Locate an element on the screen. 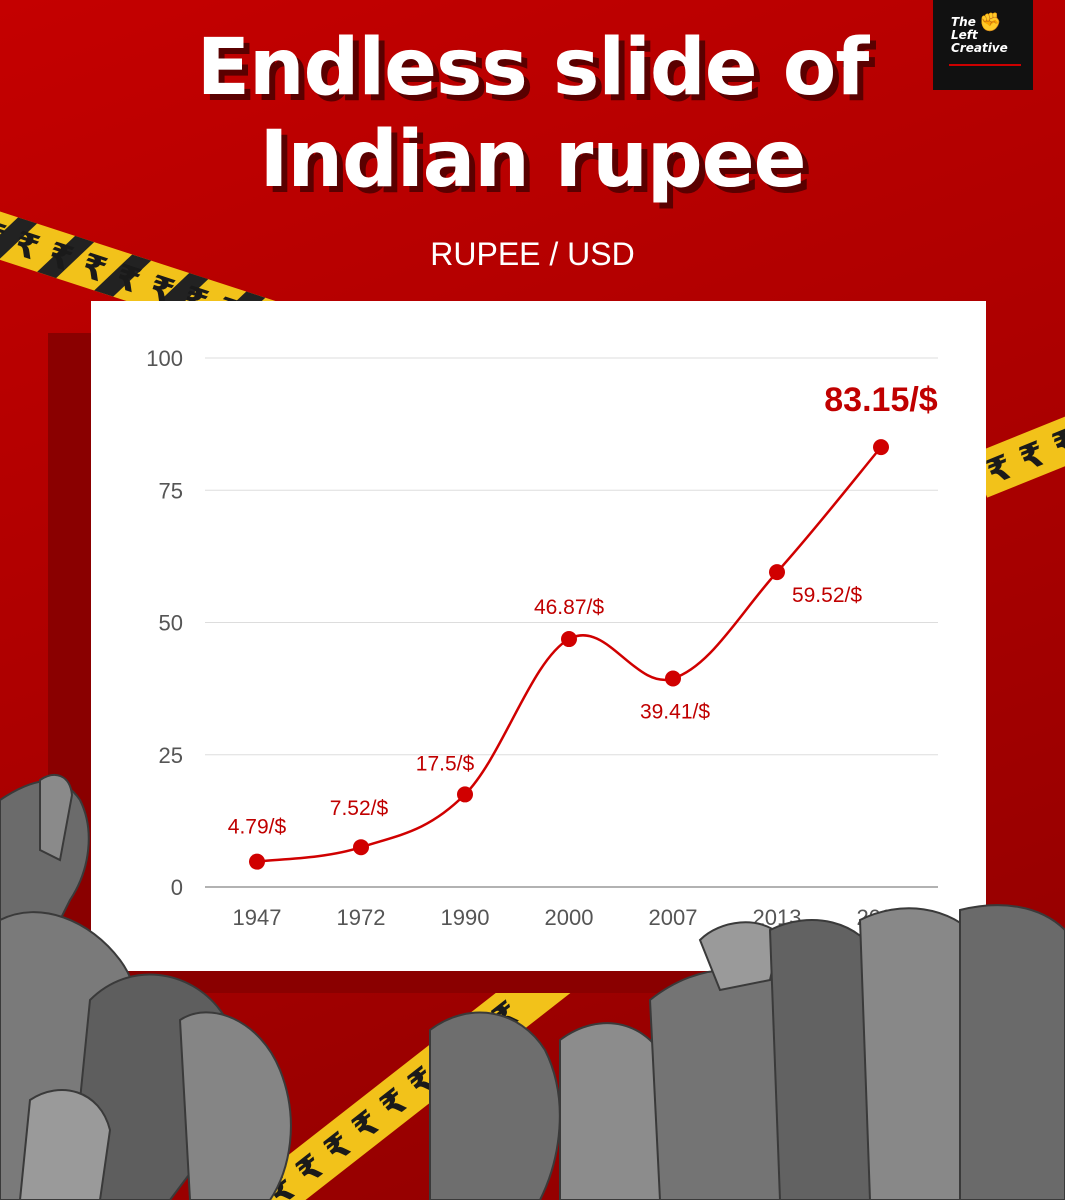  brand-logo: The Left Creative ✊ is located at coordinates (983, 45).